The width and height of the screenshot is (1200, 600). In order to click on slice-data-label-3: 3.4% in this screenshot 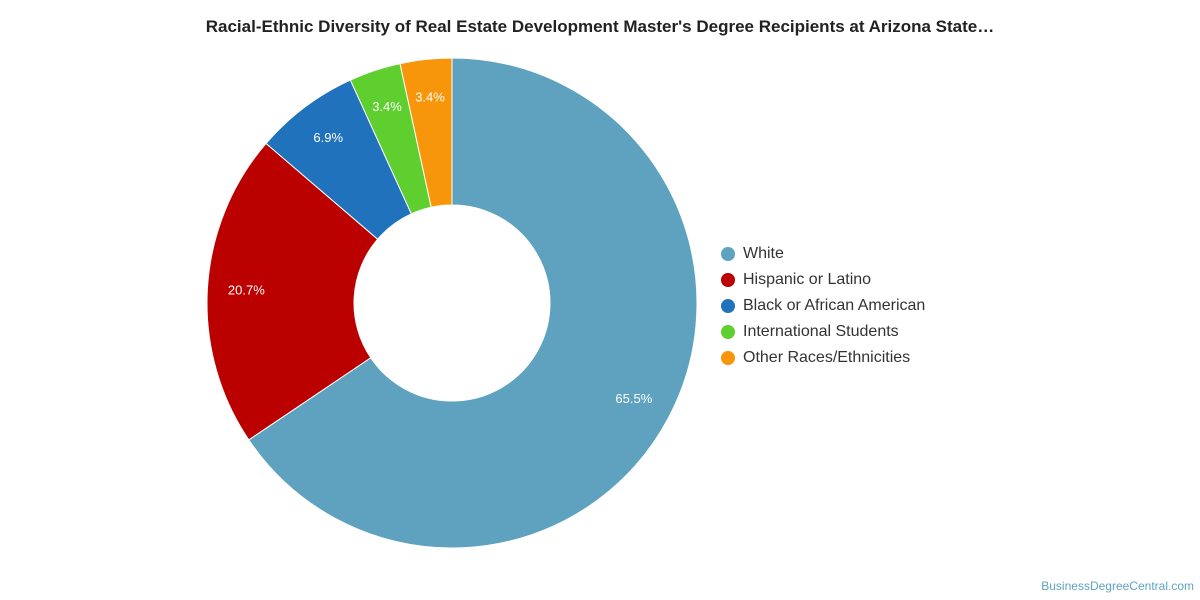, I will do `click(387, 106)`.